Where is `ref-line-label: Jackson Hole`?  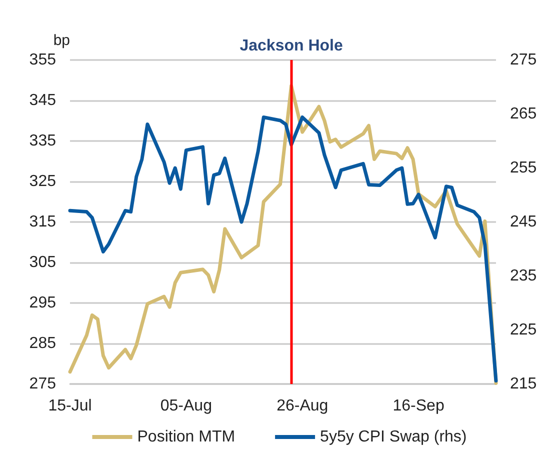 ref-line-label: Jackson Hole is located at coordinates (291, 46).